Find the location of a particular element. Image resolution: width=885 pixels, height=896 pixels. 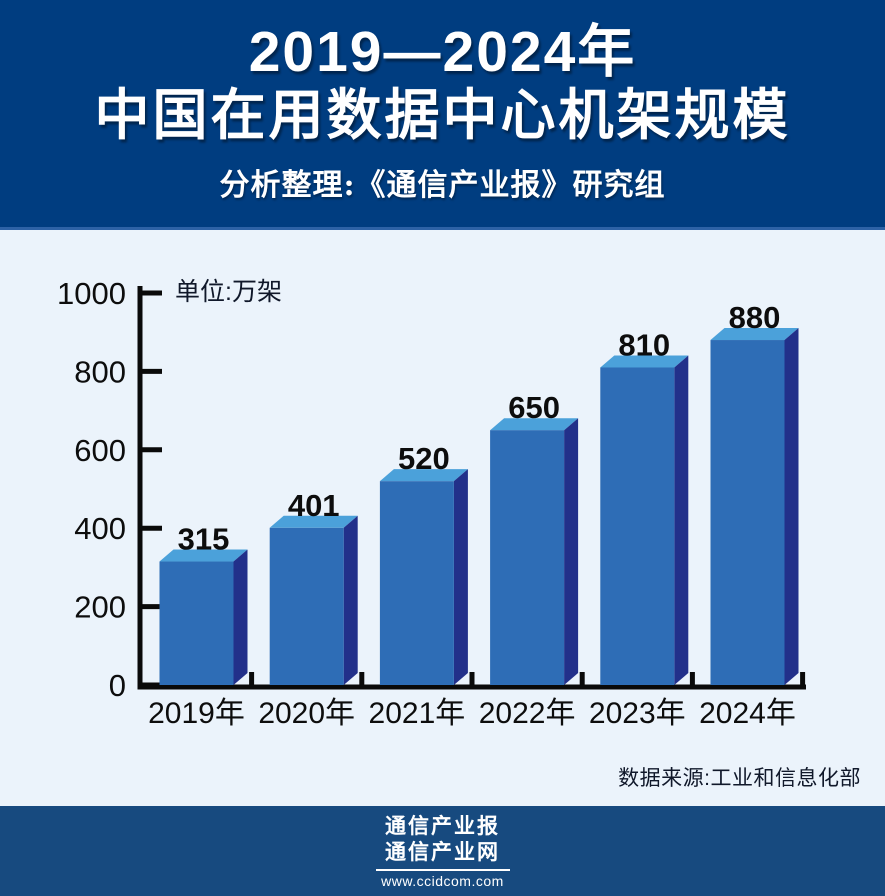

logo-website-url: www.ccidcom.com is located at coordinates (442, 880).